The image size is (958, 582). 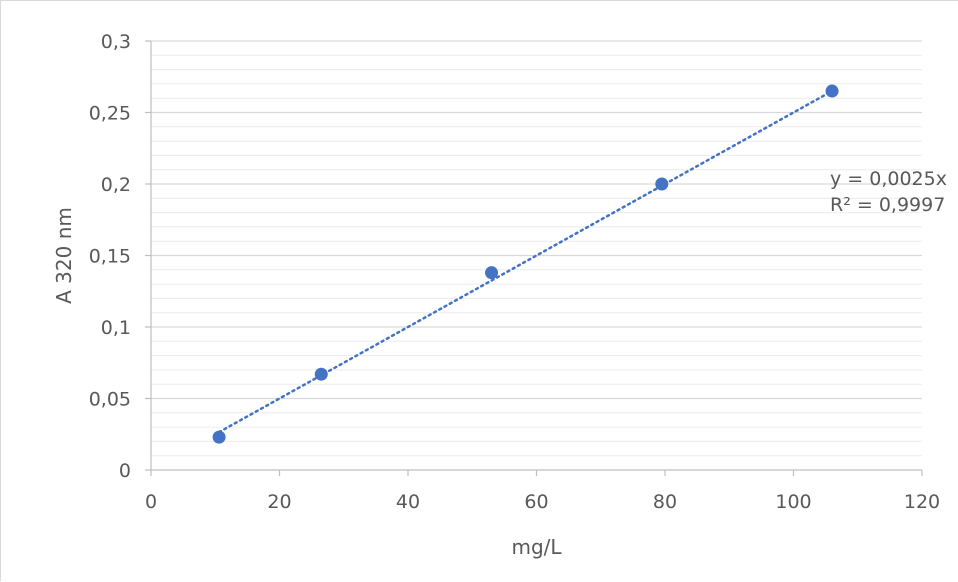 What do you see at coordinates (887, 205) in the screenshot?
I see `trendline-r-squared: R² = 0,9997` at bounding box center [887, 205].